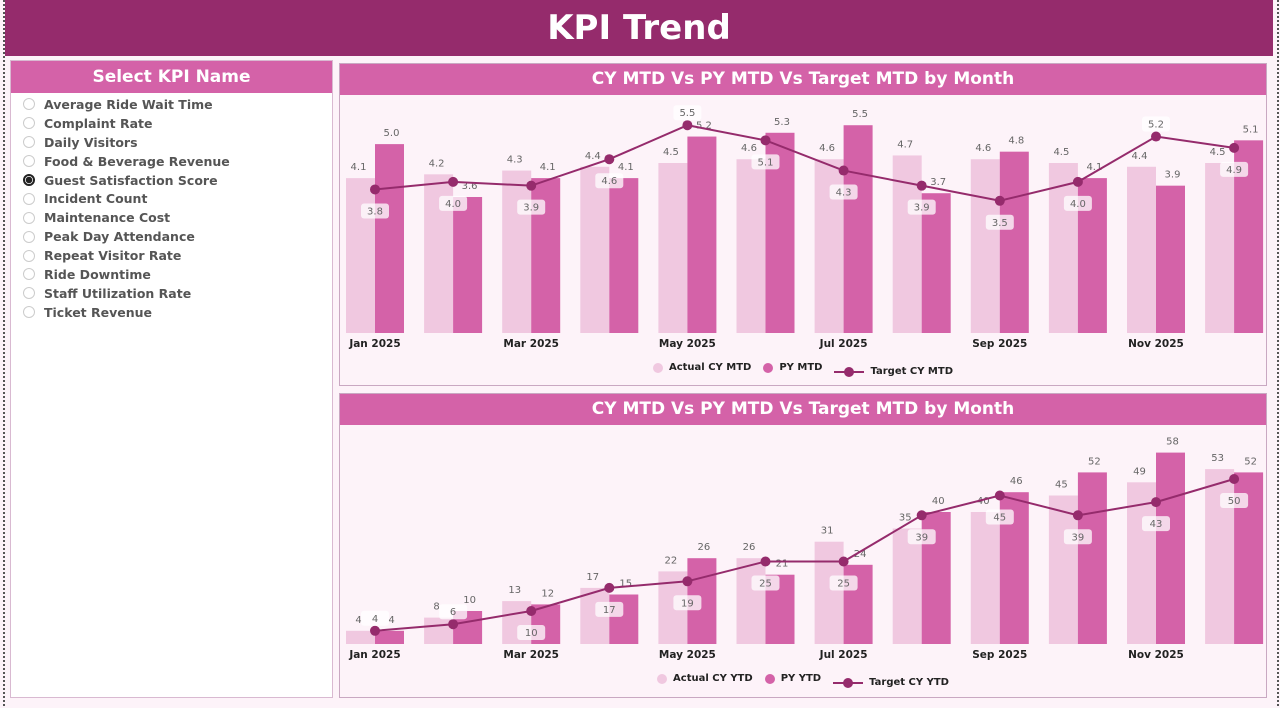 The height and width of the screenshot is (708, 1280). I want to click on kpi-option: Incident Count, so click(171, 198).